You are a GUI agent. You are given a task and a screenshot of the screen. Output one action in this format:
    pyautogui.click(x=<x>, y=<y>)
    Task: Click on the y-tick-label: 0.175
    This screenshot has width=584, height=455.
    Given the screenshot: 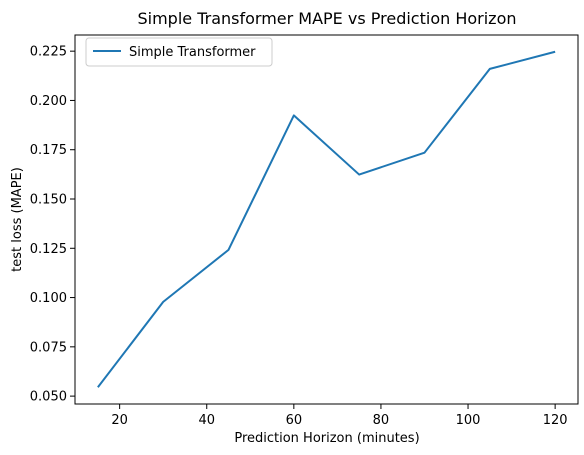 What is the action you would take?
    pyautogui.click(x=48, y=150)
    